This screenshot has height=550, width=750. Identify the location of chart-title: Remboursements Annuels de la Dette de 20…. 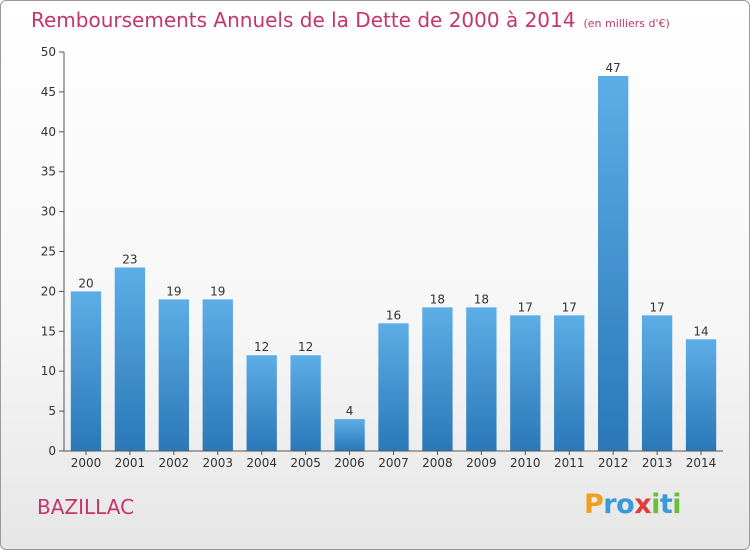
(350, 20).